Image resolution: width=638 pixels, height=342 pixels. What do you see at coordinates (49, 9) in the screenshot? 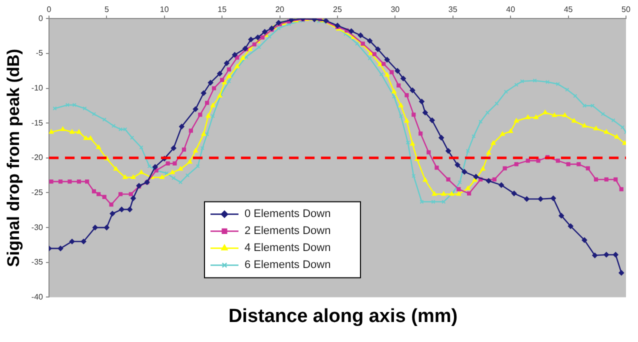
I see `x-tick-label: 0` at bounding box center [49, 9].